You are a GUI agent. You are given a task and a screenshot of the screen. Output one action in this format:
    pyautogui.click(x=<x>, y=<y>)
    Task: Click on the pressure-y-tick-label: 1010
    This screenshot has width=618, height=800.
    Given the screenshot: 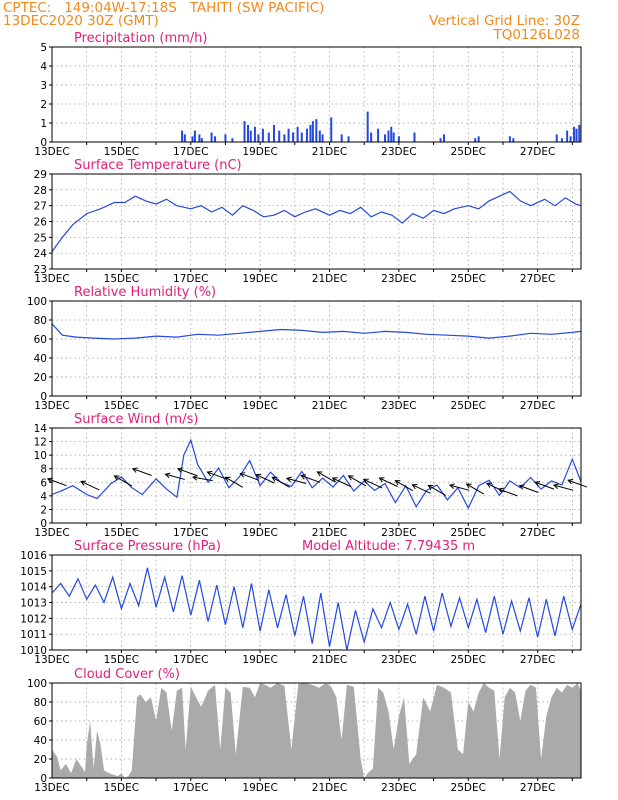 What is the action you would take?
    pyautogui.click(x=33, y=651)
    